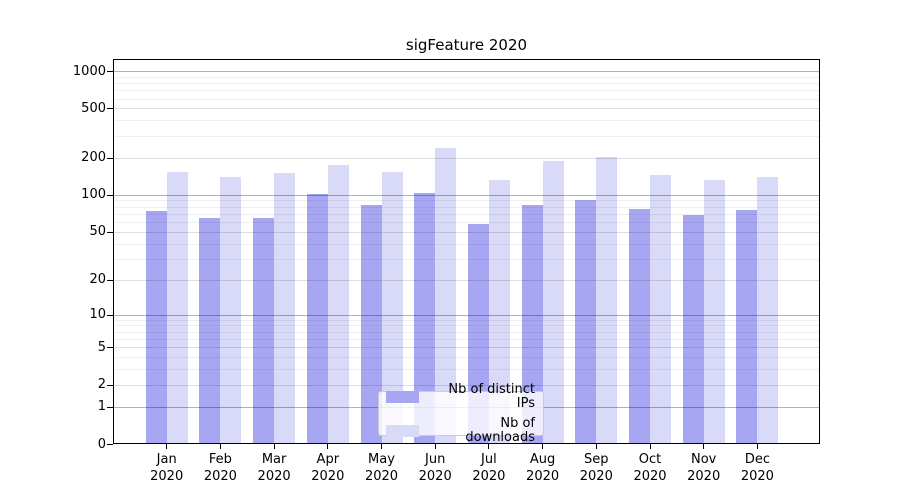 The height and width of the screenshot is (500, 900). Describe the element at coordinates (461, 413) in the screenshot. I see `legend: Nb of distinct IPs Nb of downloads` at that location.